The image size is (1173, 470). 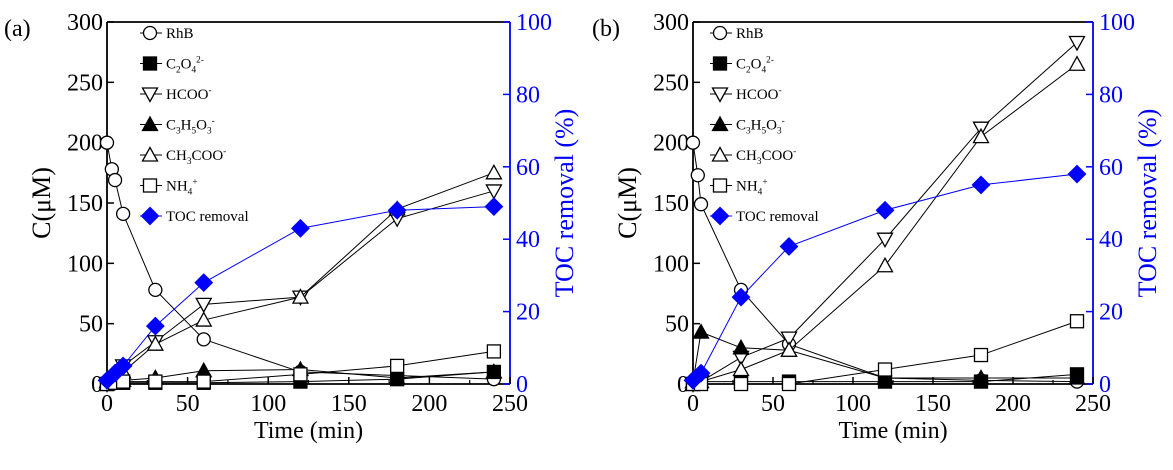 What do you see at coordinates (522, 385) in the screenshot?
I see `y2-tick-label: 0` at bounding box center [522, 385].